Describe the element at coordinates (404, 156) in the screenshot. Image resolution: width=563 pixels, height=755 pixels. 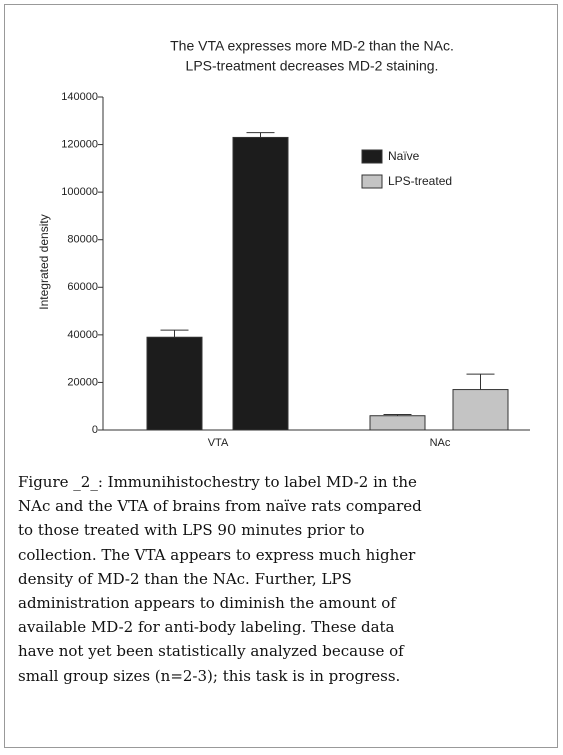
I see `legend-label: Naïve` at that location.